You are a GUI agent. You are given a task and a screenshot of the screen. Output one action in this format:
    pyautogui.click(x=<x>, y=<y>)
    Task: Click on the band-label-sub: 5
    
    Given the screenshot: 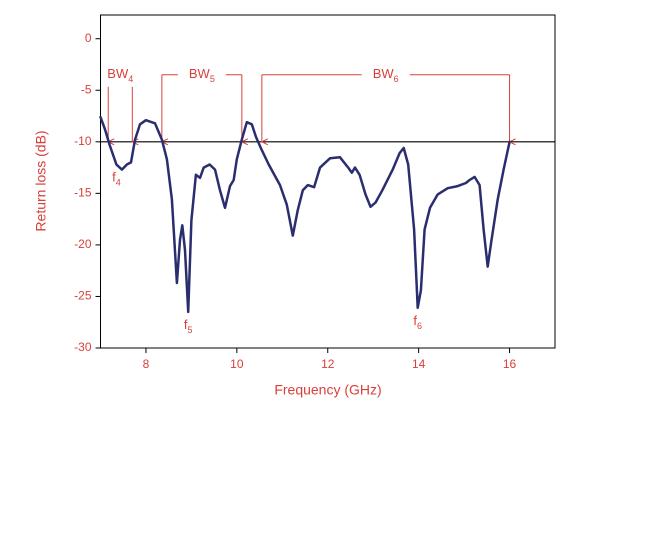 What is the action you would take?
    pyautogui.click(x=212, y=79)
    